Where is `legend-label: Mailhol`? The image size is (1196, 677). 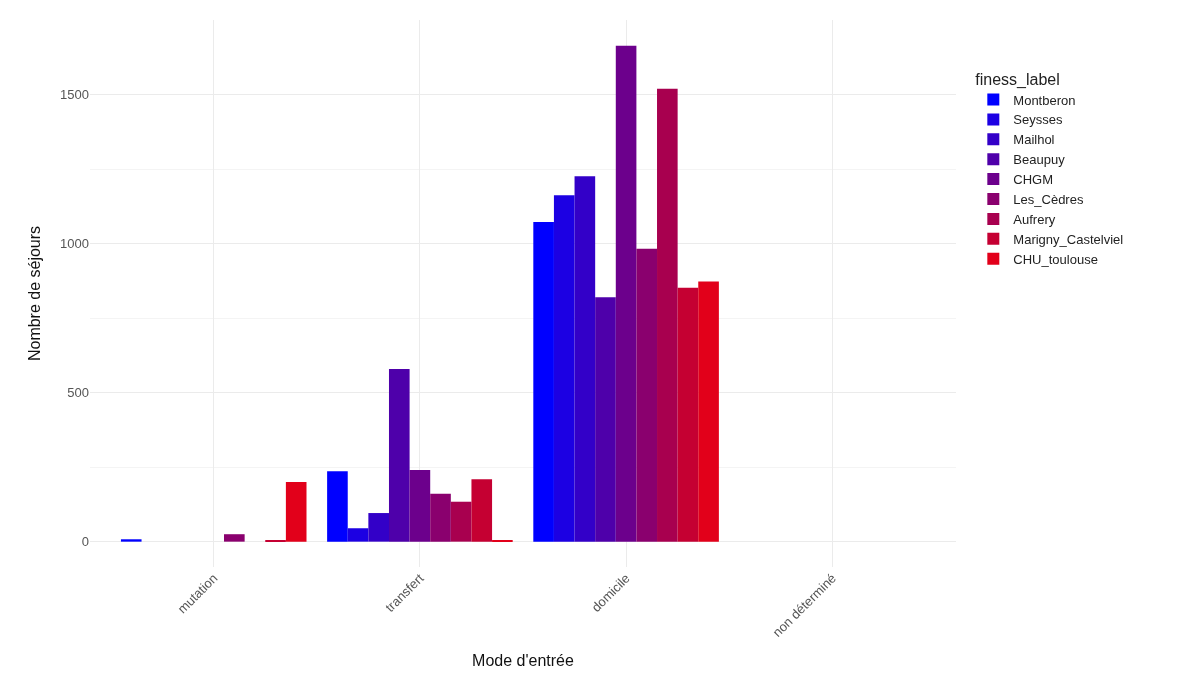
legend-label: Mailhol is located at coordinates (1034, 140).